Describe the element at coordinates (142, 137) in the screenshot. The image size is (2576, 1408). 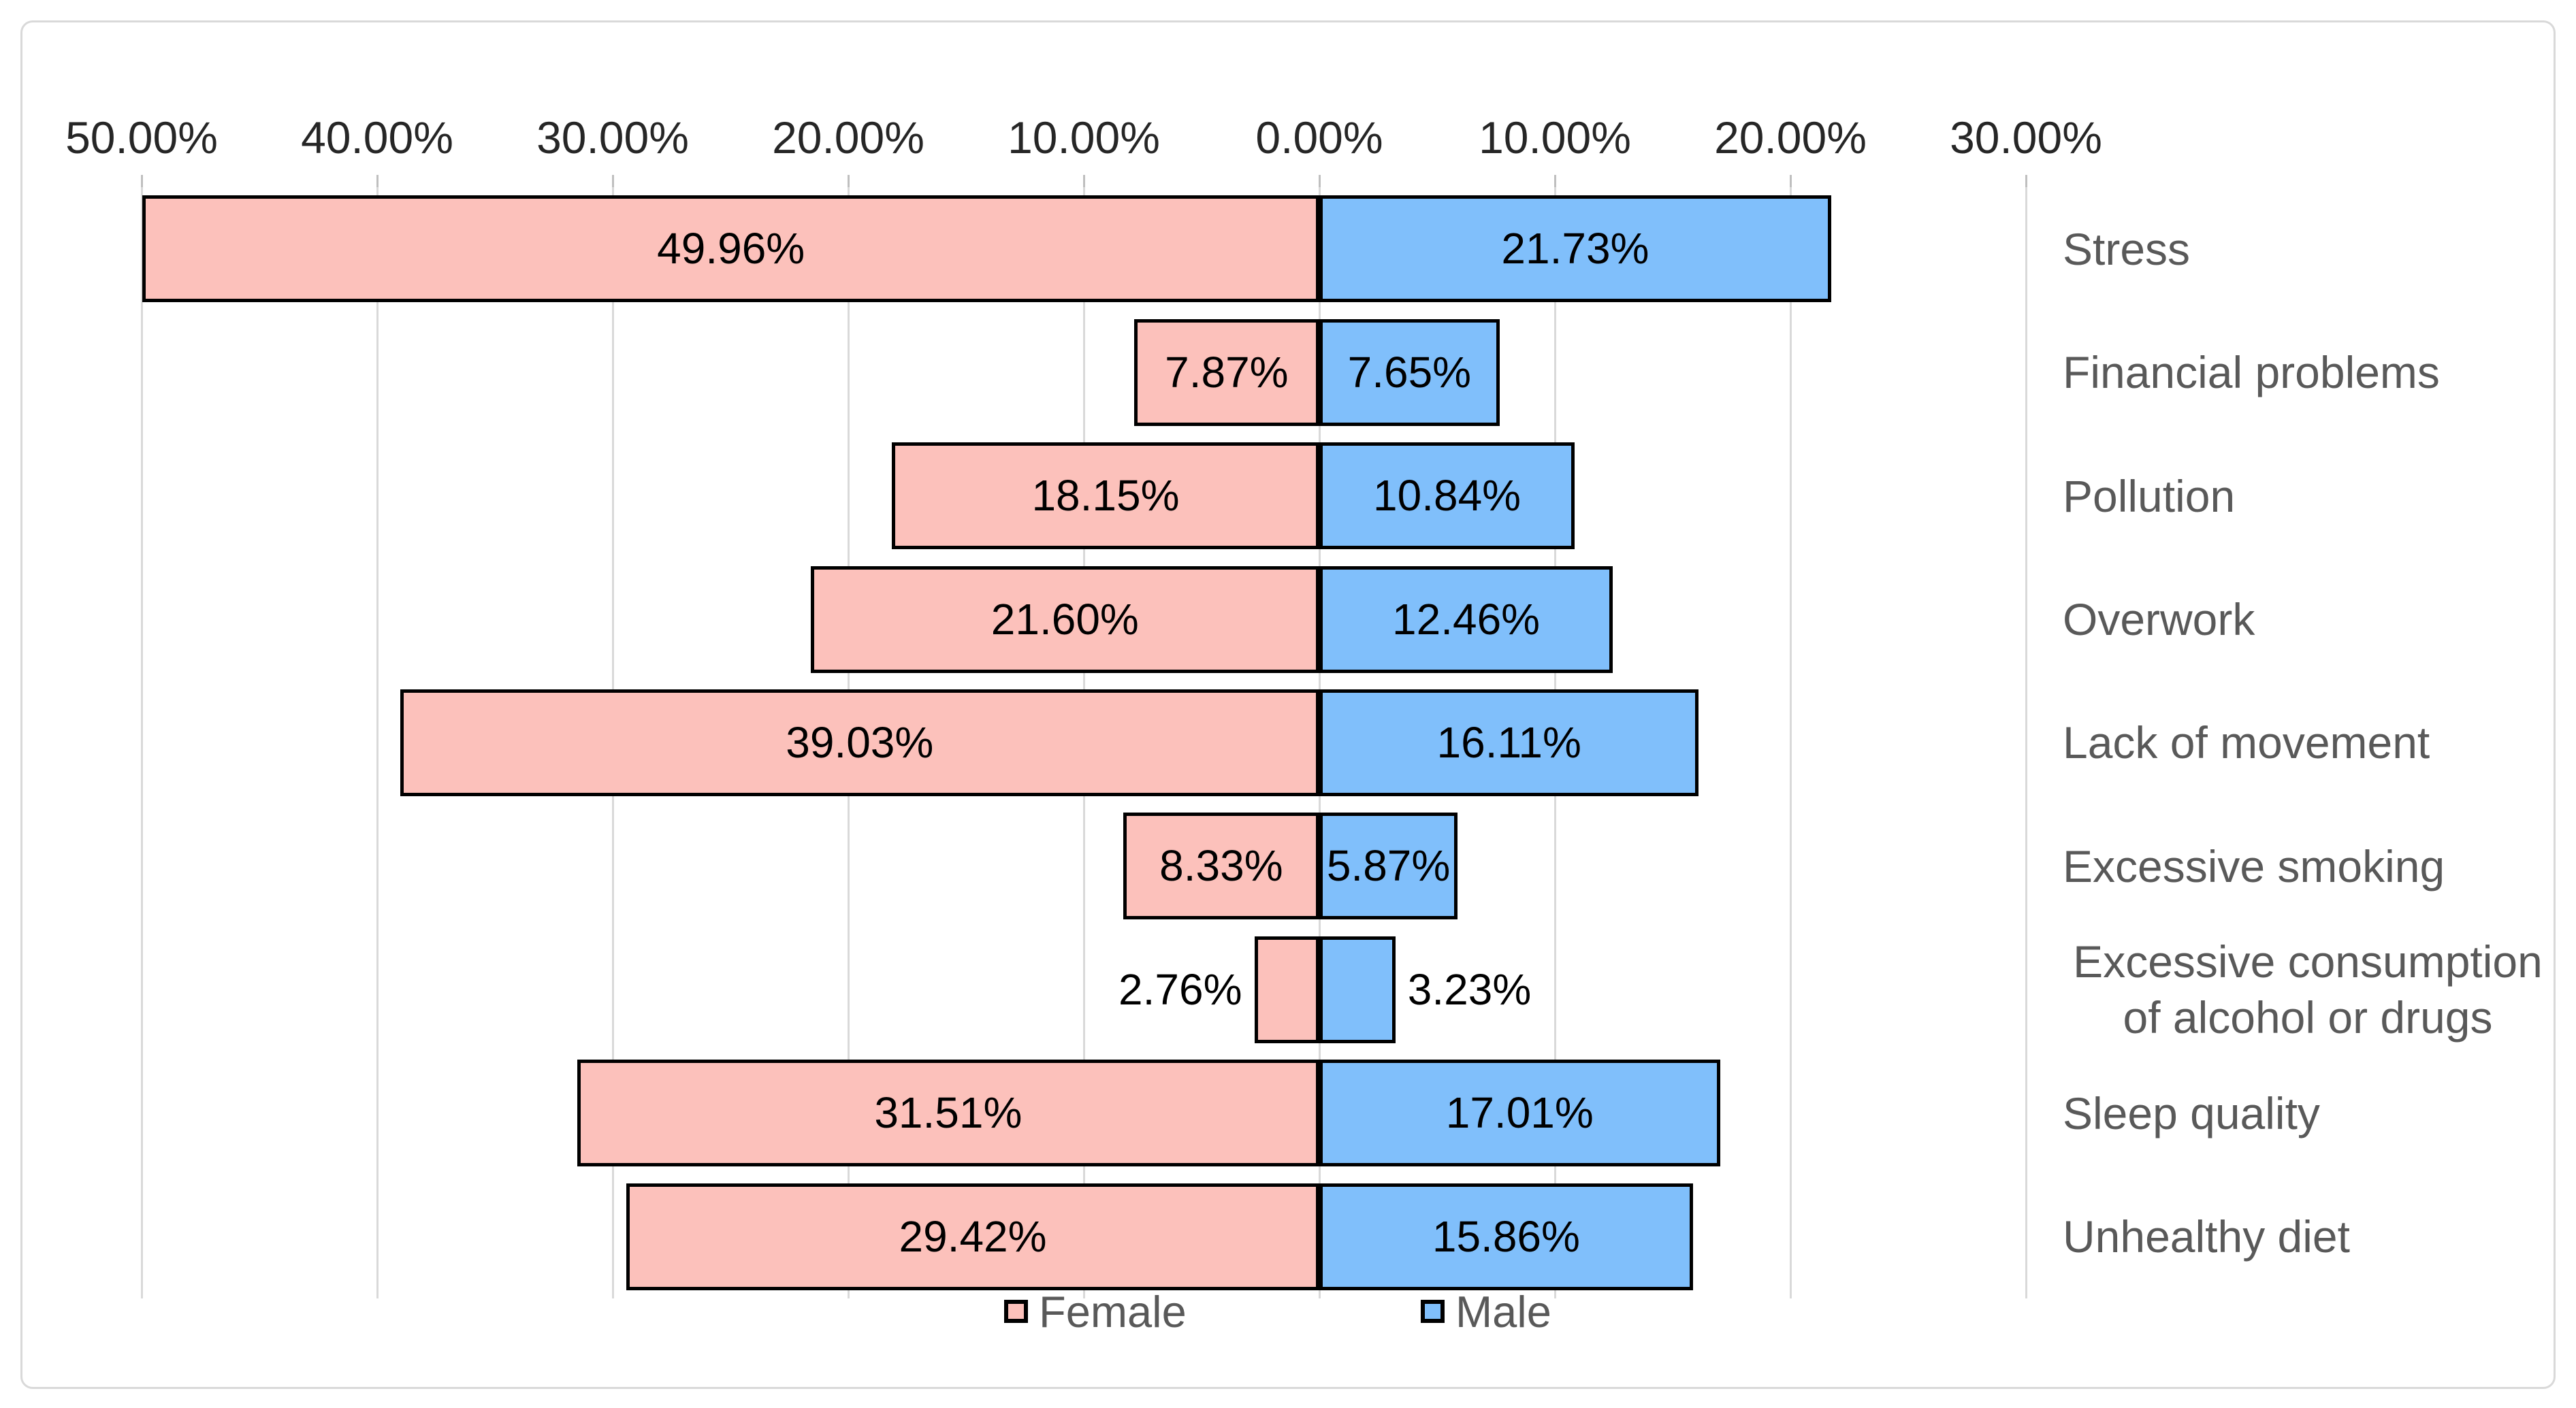
I see `axis-tick-label: 50.00%` at that location.